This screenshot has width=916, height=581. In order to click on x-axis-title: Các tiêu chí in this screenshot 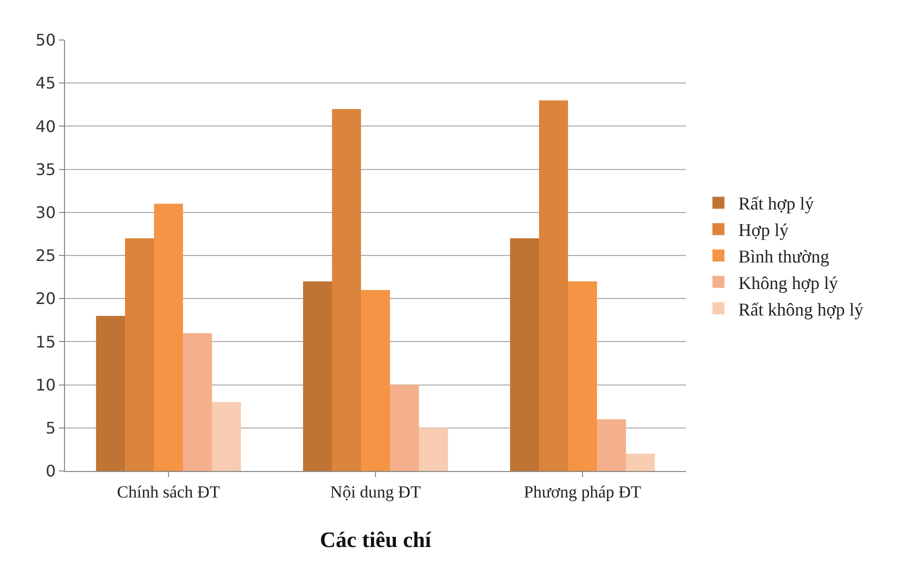, I will do `click(376, 539)`.